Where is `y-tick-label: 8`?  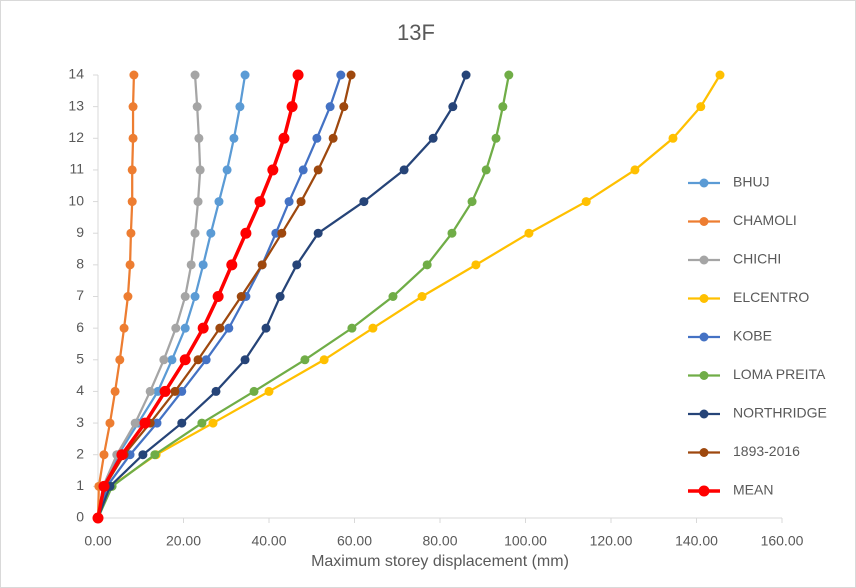
y-tick-label: 8 is located at coordinates (80, 264).